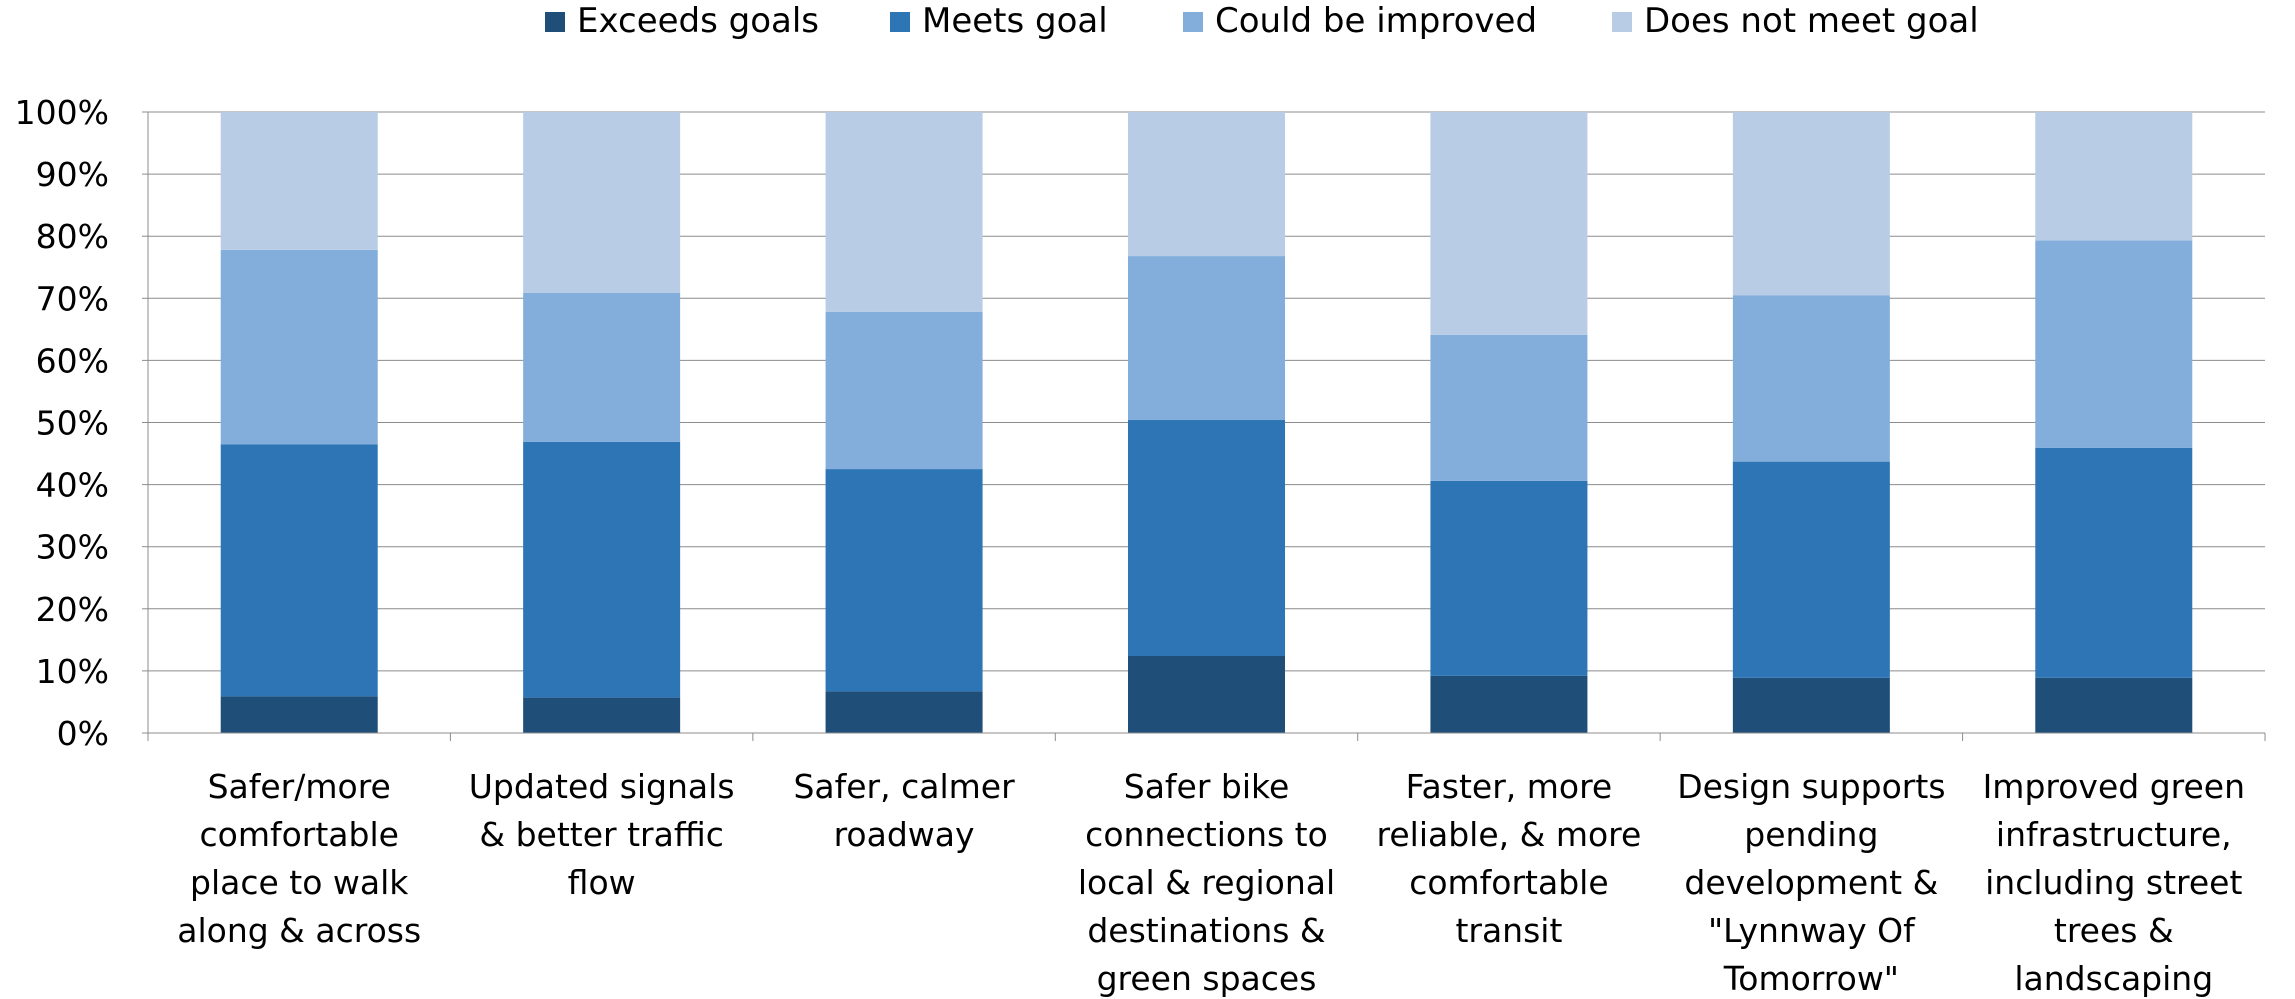  What do you see at coordinates (904, 834) in the screenshot?
I see `x-category-label-line: roadway` at bounding box center [904, 834].